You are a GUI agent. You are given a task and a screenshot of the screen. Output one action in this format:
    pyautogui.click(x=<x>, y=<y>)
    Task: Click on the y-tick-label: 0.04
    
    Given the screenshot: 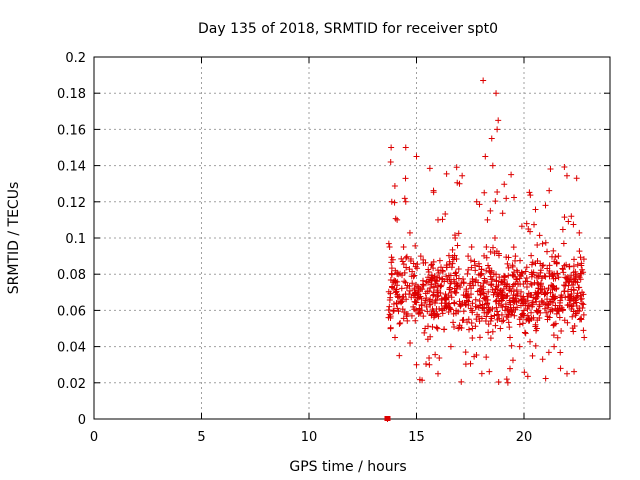 What is the action you would take?
    pyautogui.click(x=71, y=348)
    